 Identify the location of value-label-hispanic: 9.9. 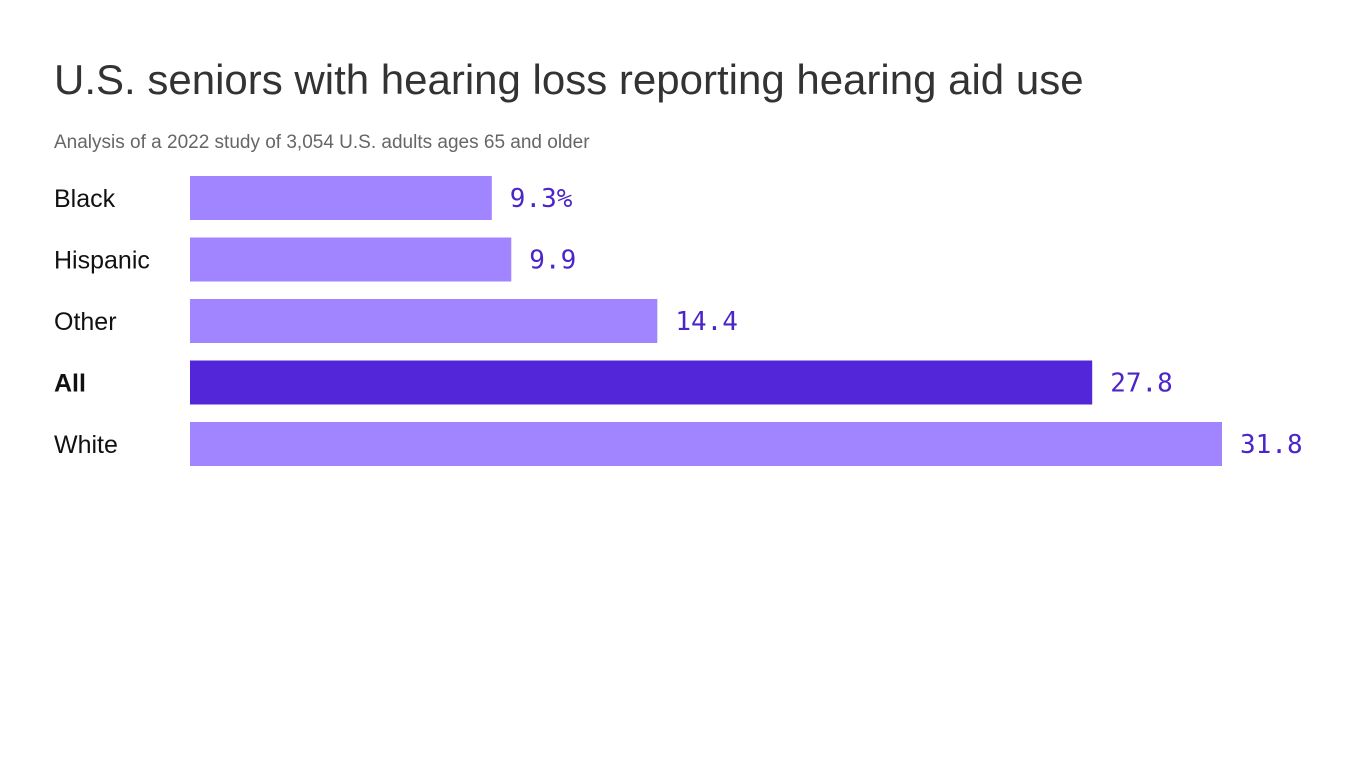
(552, 261).